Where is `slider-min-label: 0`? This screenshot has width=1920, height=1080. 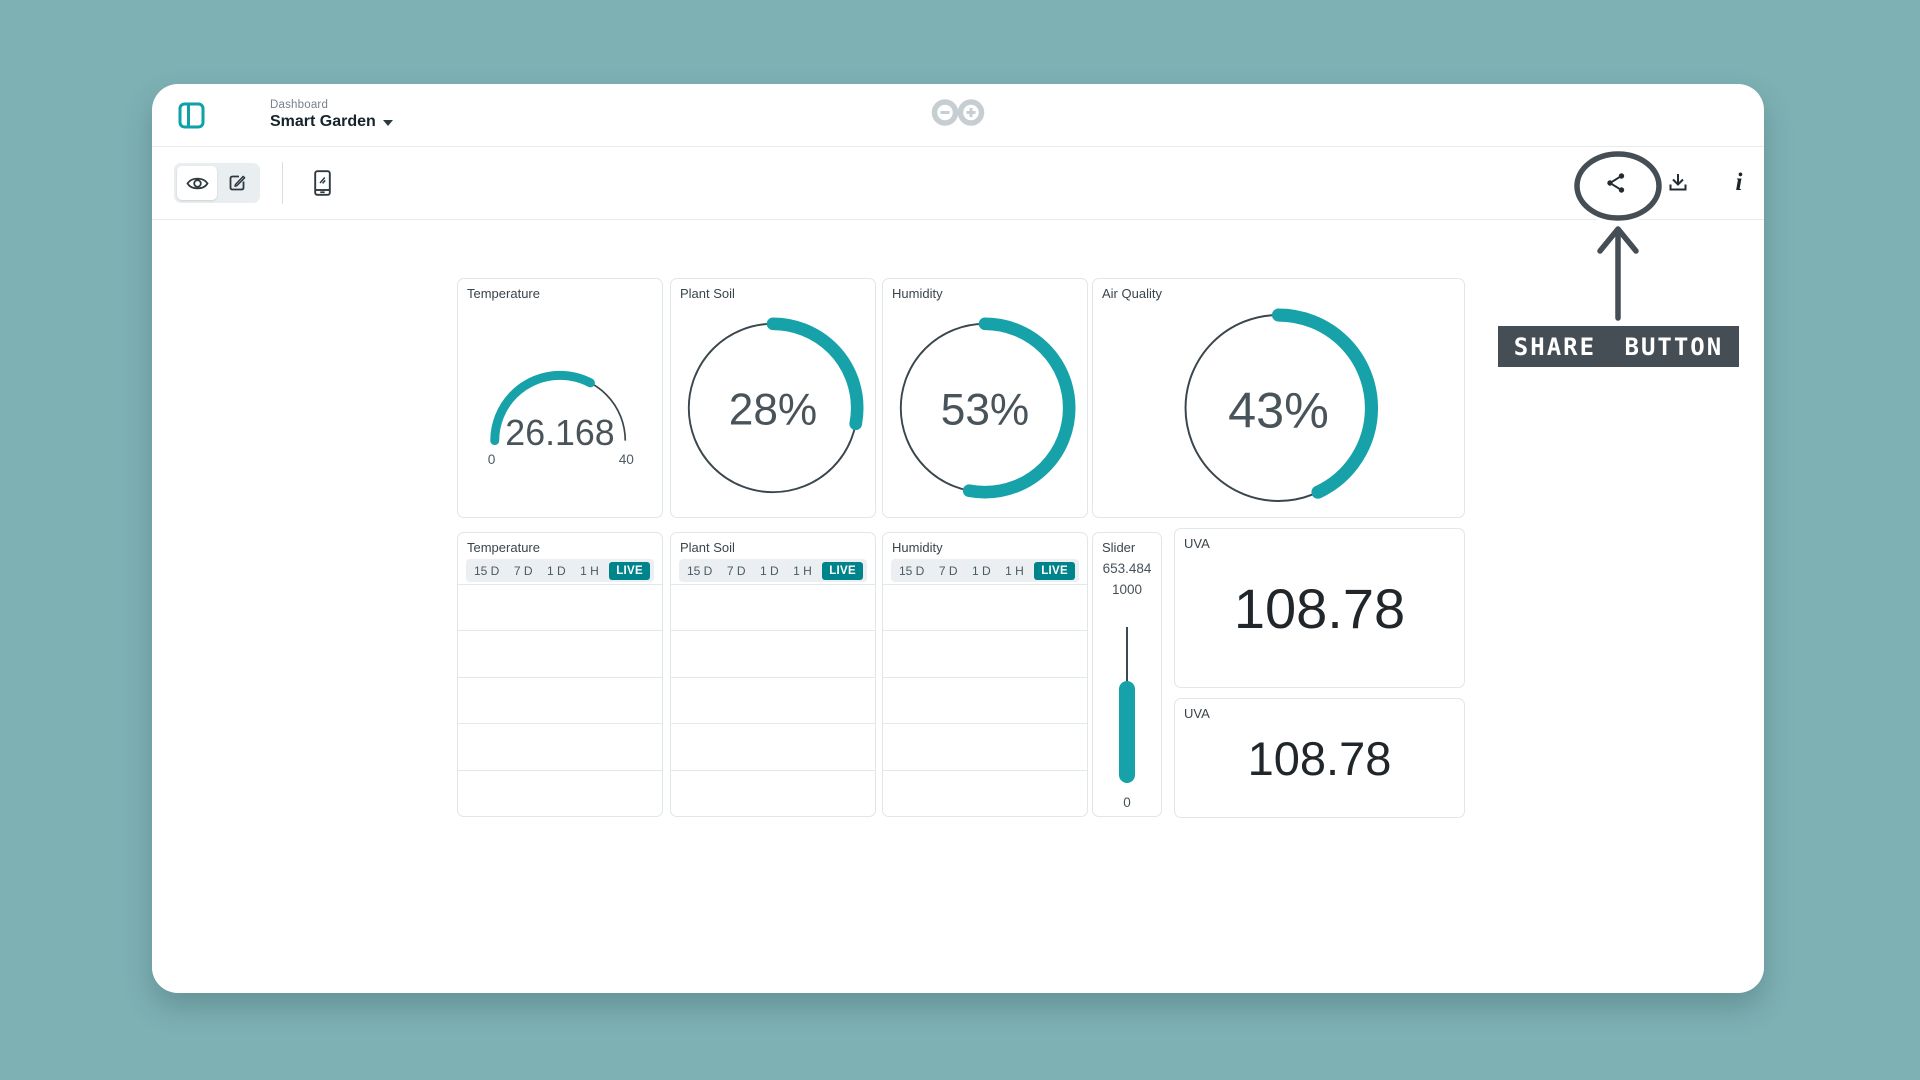
slider-min-label: 0 is located at coordinates (1127, 802).